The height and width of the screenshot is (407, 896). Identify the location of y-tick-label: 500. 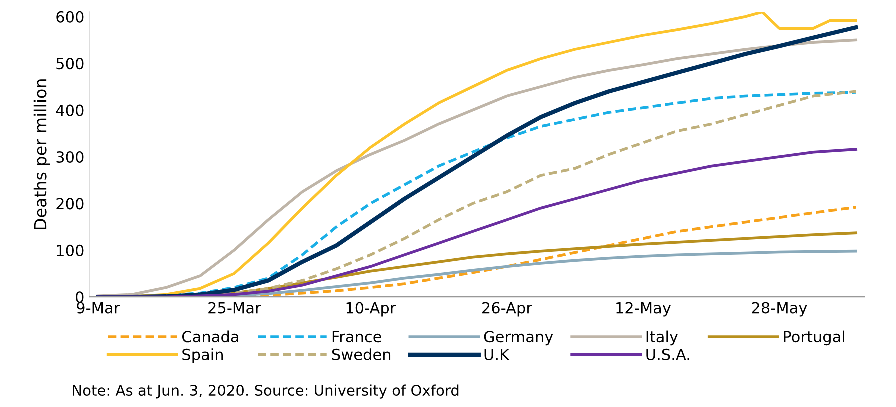
(70, 64).